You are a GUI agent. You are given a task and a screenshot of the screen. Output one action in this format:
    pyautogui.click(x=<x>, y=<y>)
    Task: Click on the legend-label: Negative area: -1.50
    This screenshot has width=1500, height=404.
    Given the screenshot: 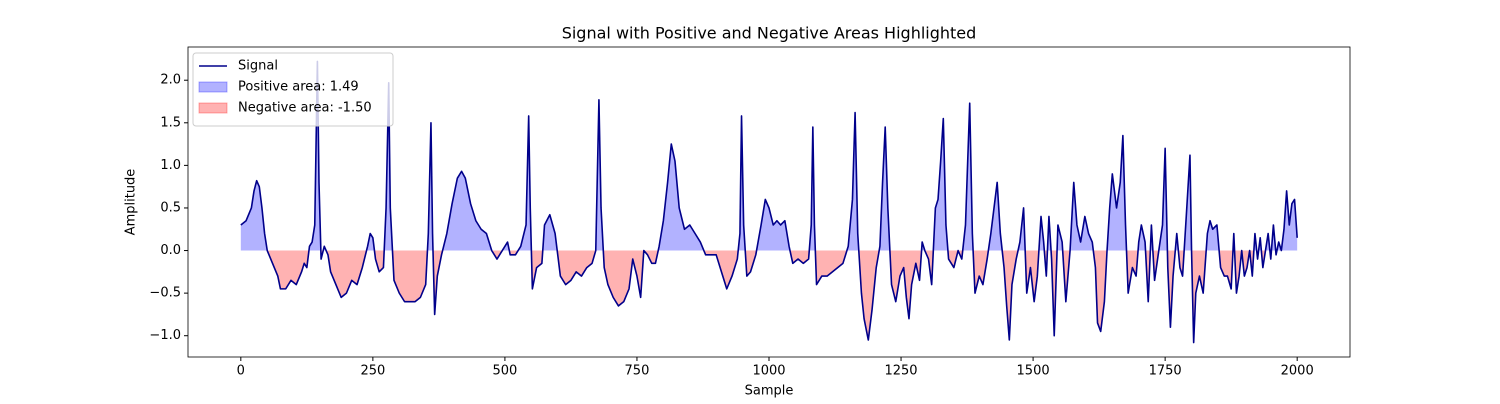 What is the action you would take?
    pyautogui.click(x=305, y=108)
    